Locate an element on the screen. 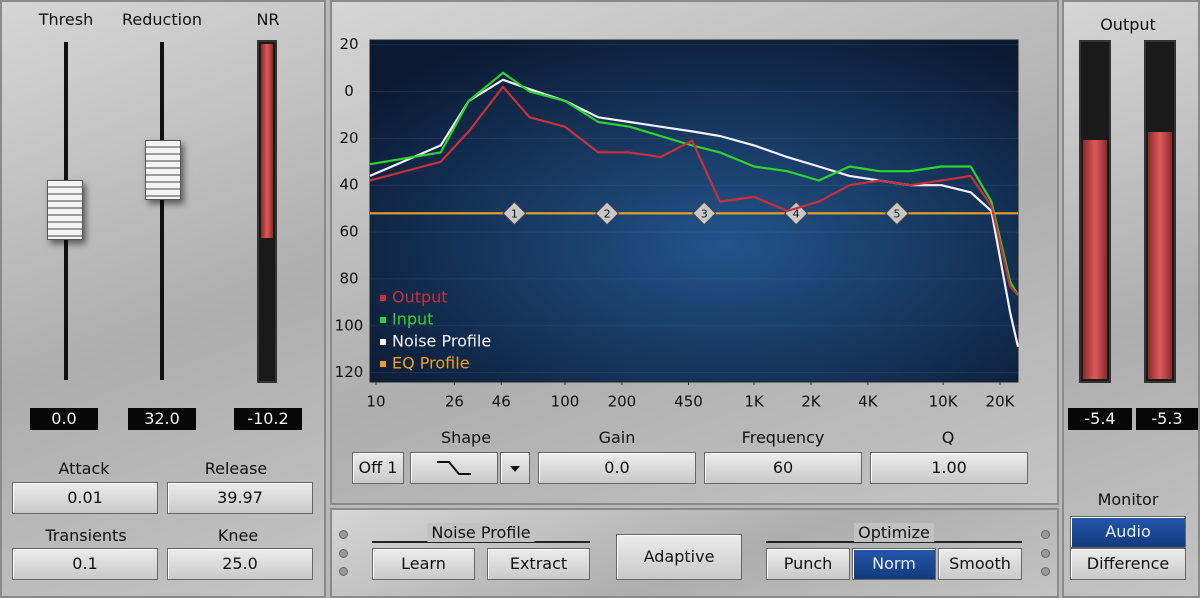 The image size is (1200, 598). y-tick-label: 60 is located at coordinates (348, 232).